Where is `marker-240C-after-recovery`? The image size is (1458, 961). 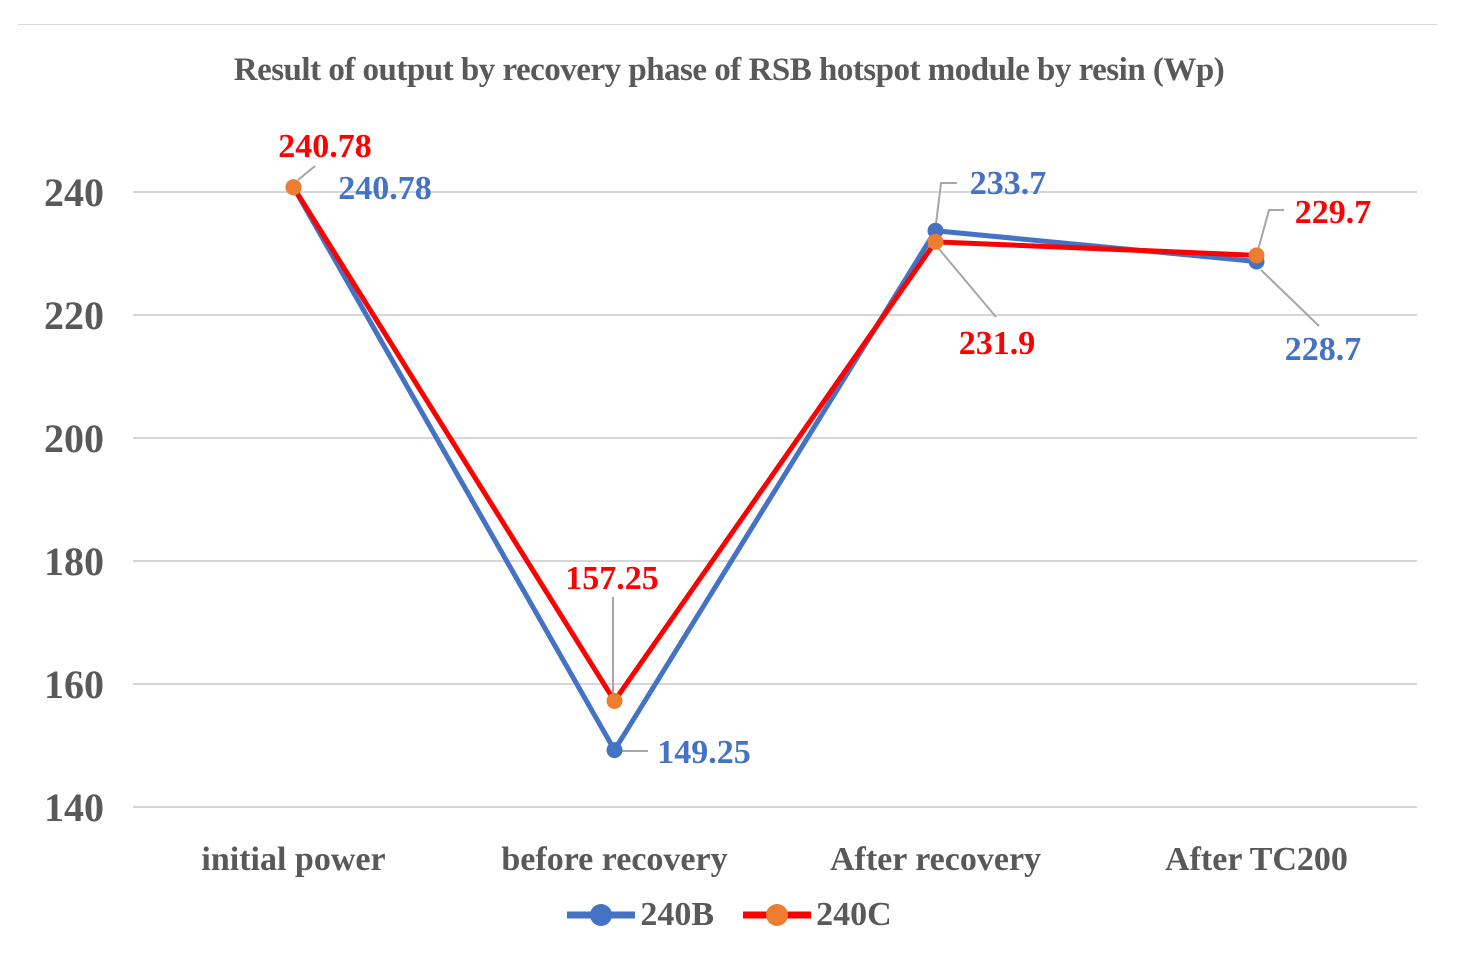 marker-240C-after-recovery is located at coordinates (935, 241).